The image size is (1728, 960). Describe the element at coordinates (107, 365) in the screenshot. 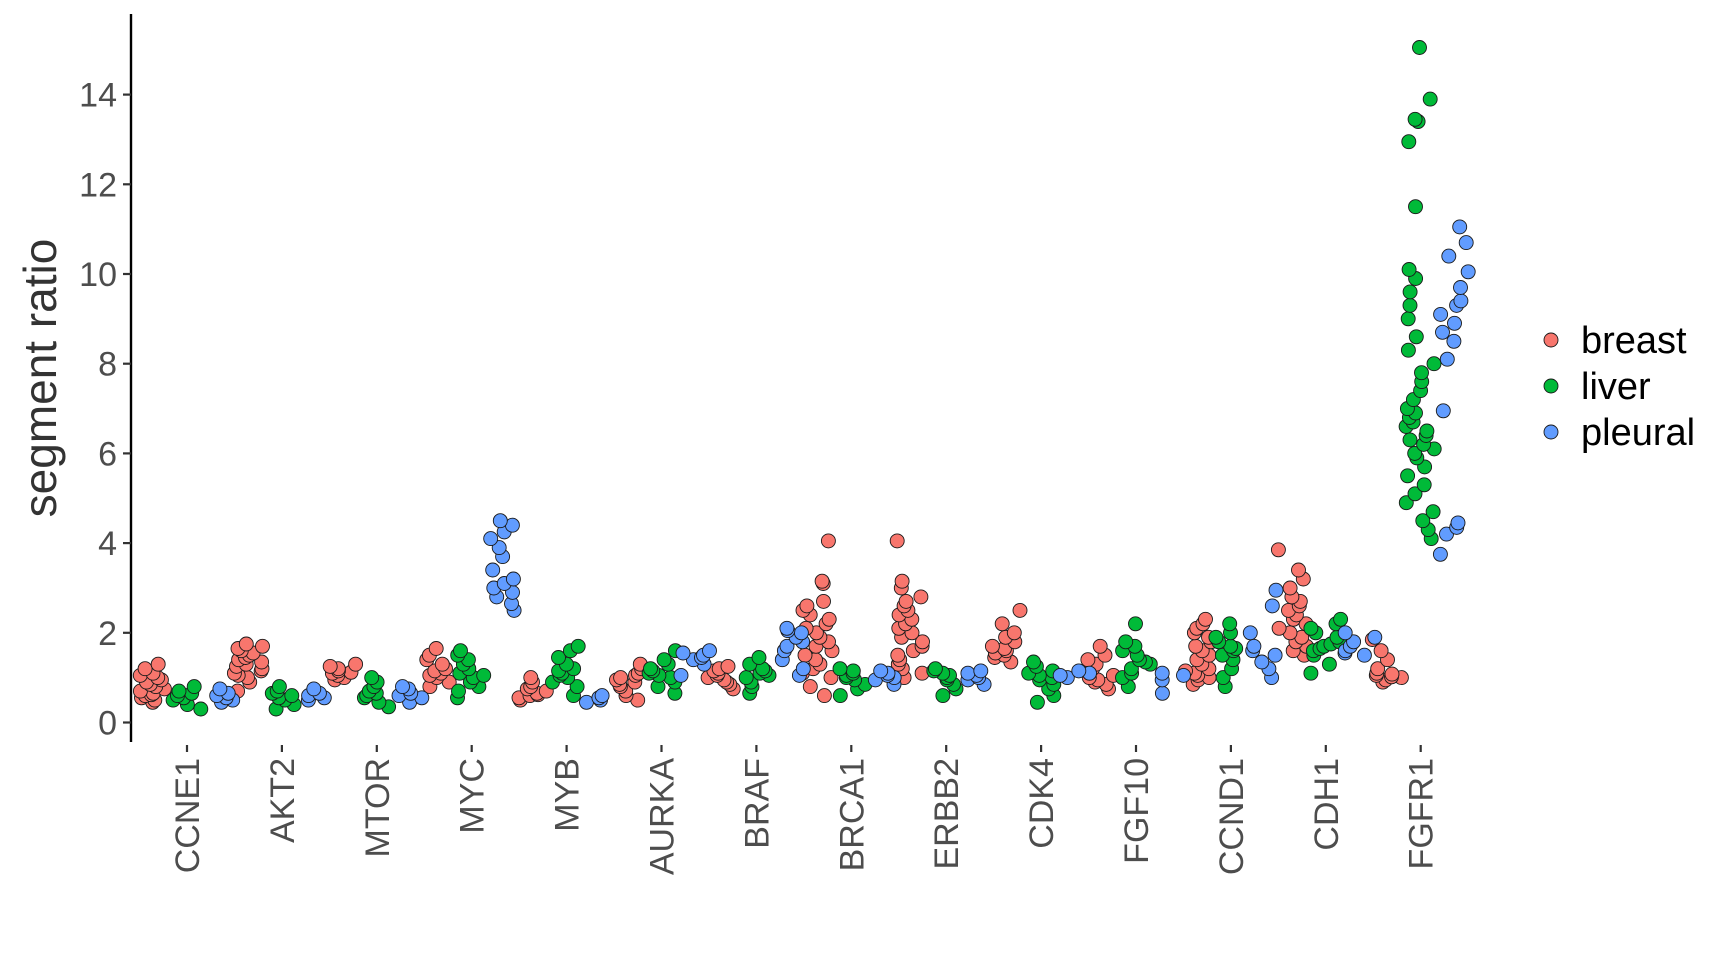

I see `y-tick-label: 8` at that location.